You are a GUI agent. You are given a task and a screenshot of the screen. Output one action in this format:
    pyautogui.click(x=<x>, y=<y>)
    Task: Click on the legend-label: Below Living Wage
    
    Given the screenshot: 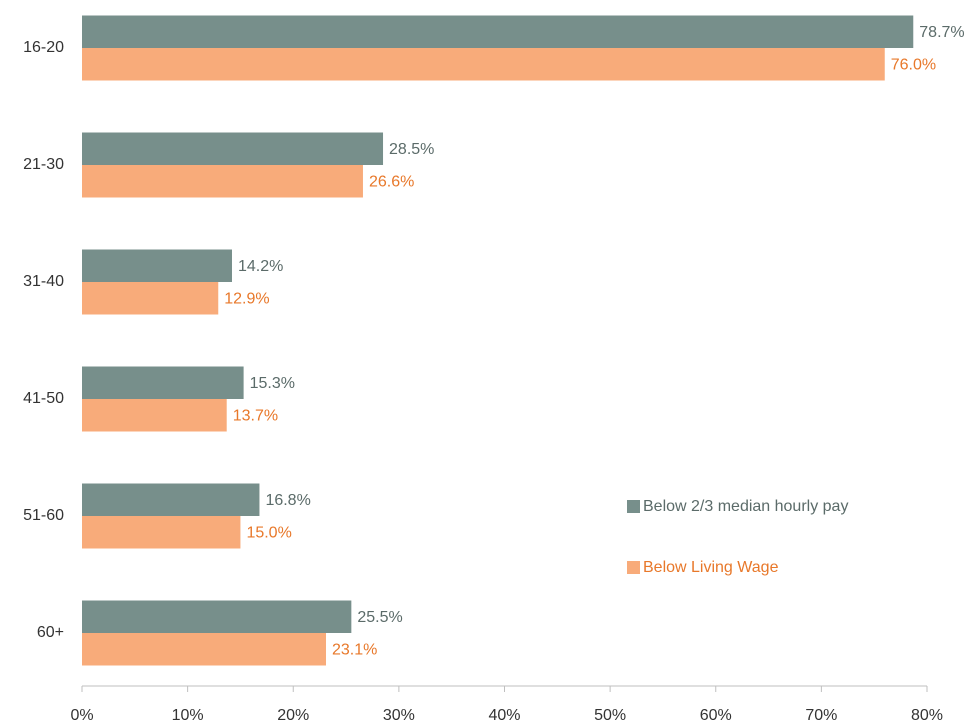 What is the action you would take?
    pyautogui.click(x=711, y=567)
    